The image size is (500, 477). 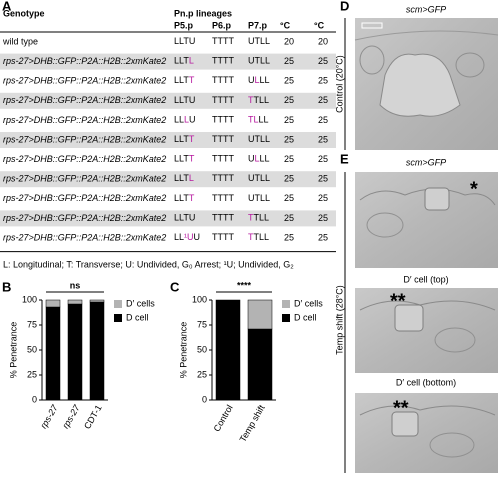 I want to click on image-title: scm>GFP, so click(x=426, y=162).